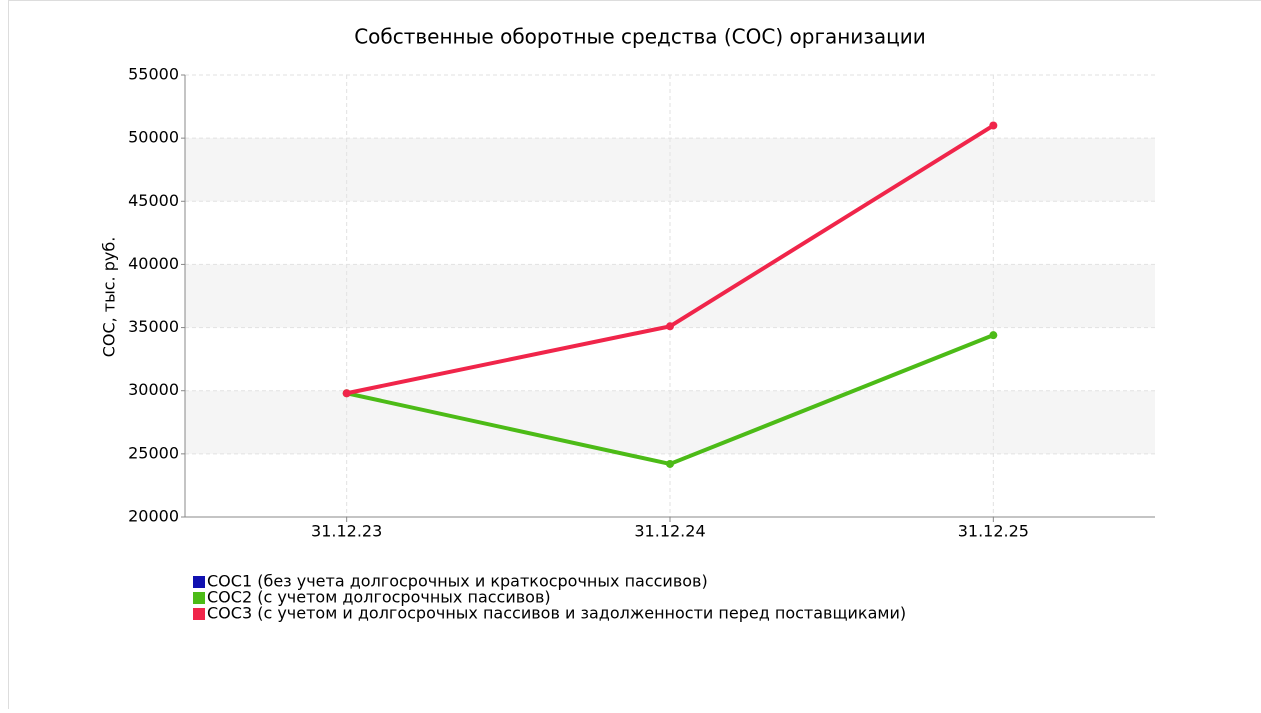 This screenshot has width=1261, height=713. I want to click on y-axis-label: СОС, тыс. руб., so click(109, 297).